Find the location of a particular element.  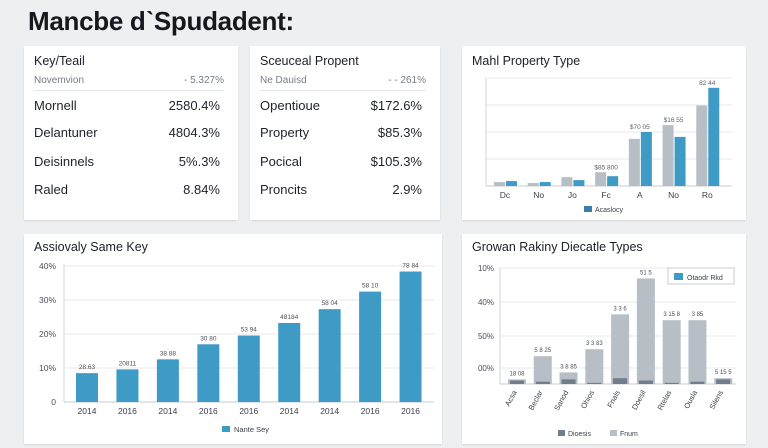

data-label: $16 55 is located at coordinates (674, 120).